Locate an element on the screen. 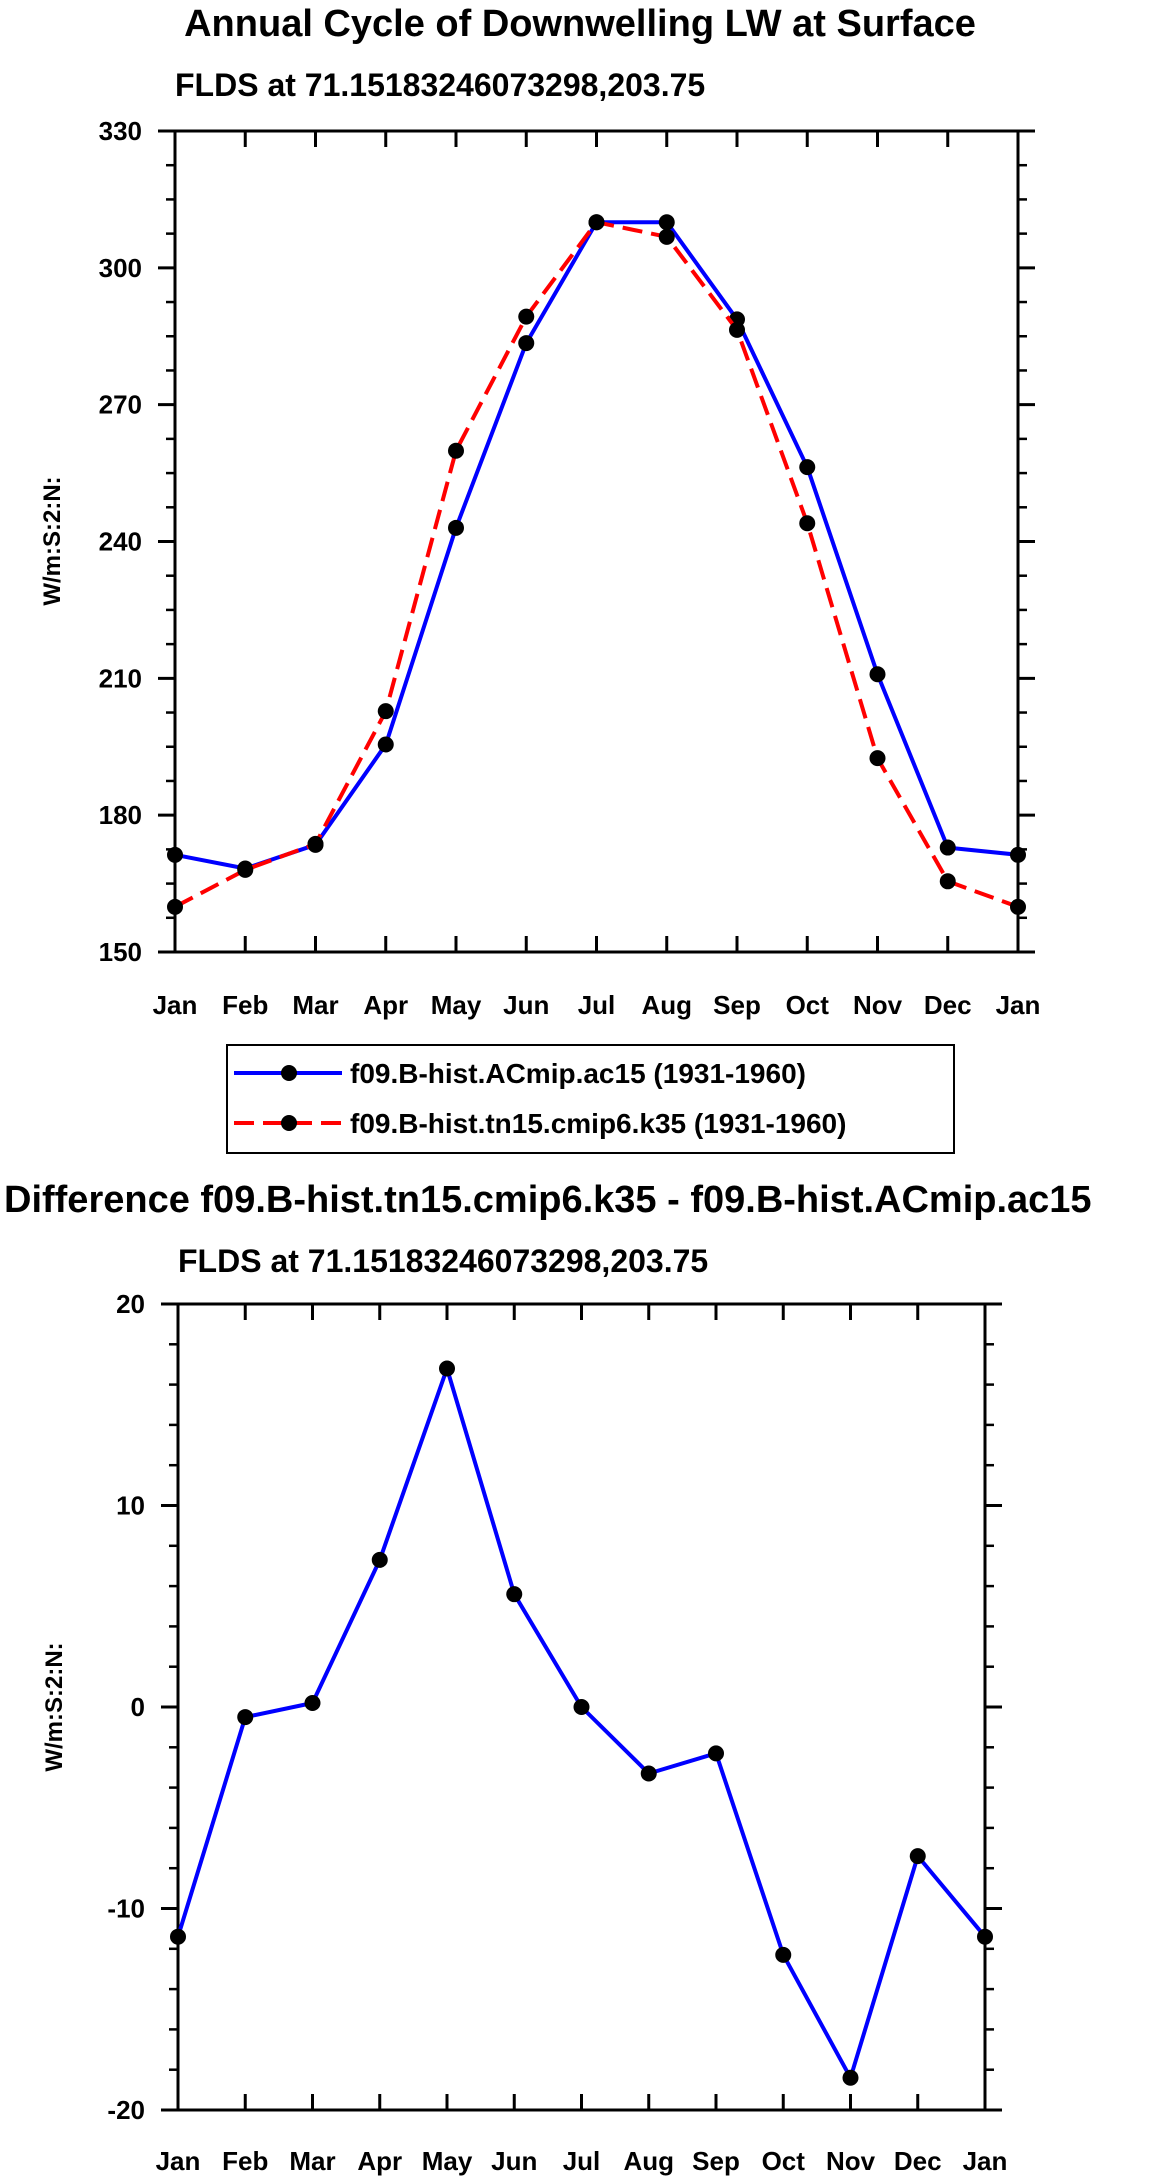 This screenshot has height=2179, width=1161. y-tick-label: -20 is located at coordinates (126, 2110).